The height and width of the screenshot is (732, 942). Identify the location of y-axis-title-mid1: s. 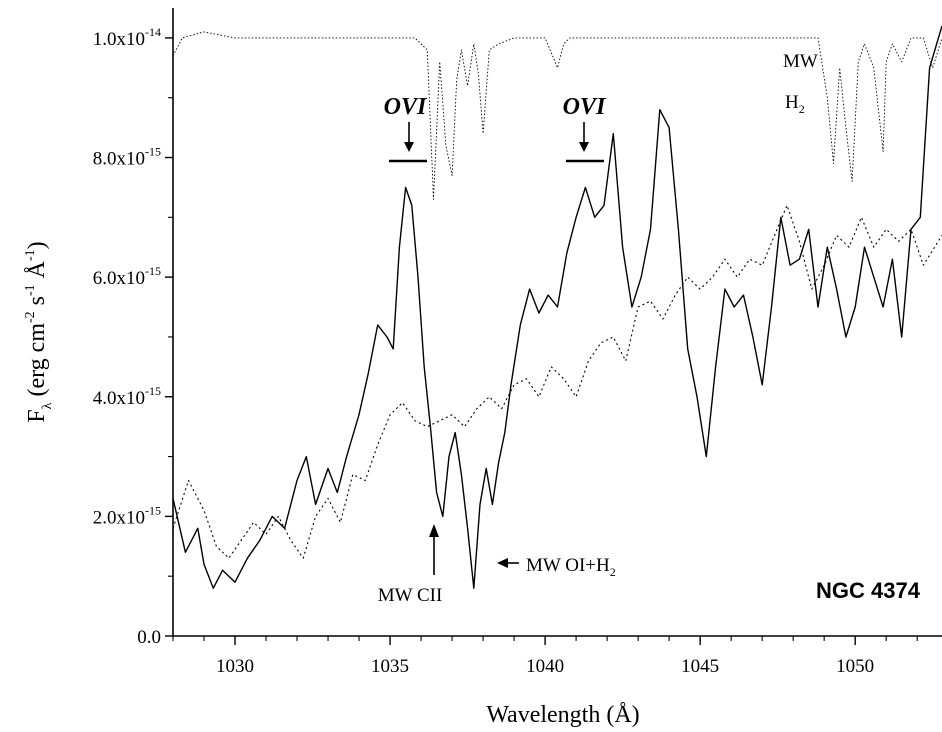
(37, 303).